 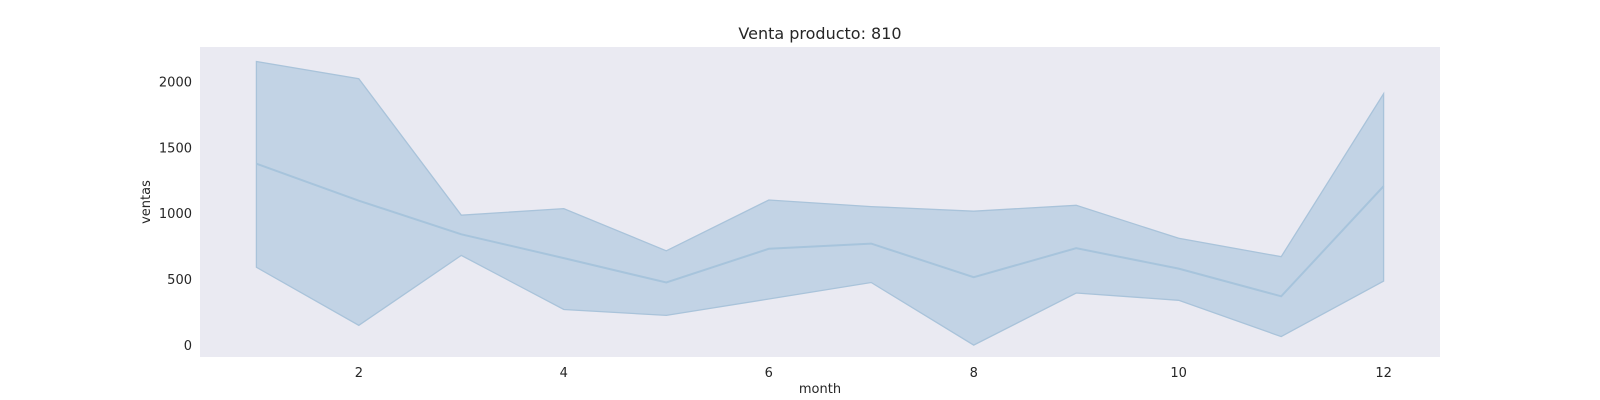 I want to click on x-tick-label: 12, so click(x=1383, y=373).